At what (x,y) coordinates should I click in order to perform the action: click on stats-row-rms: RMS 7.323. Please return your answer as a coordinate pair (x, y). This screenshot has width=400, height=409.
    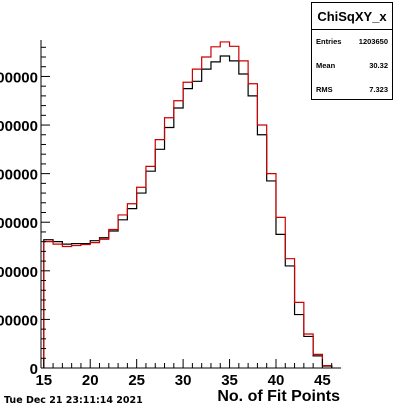
    Looking at the image, I should click on (352, 89).